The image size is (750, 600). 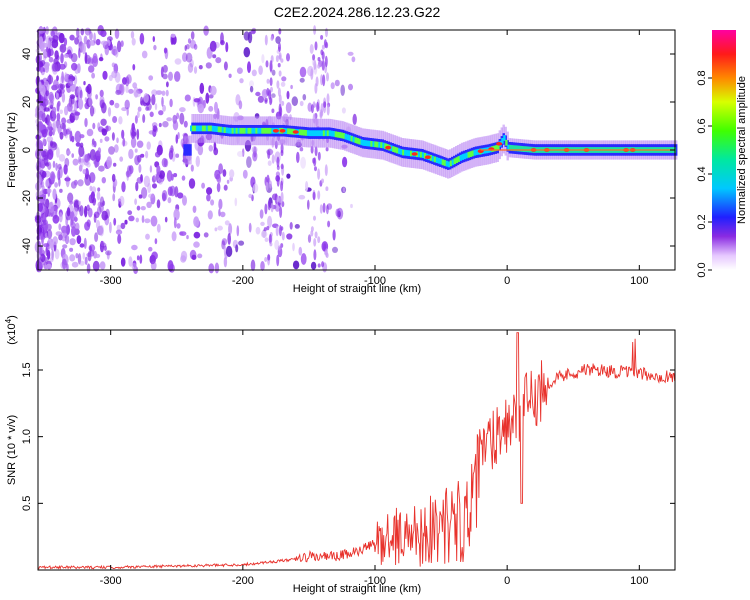 What do you see at coordinates (27, 54) in the screenshot?
I see `y-tick-label: 40` at bounding box center [27, 54].